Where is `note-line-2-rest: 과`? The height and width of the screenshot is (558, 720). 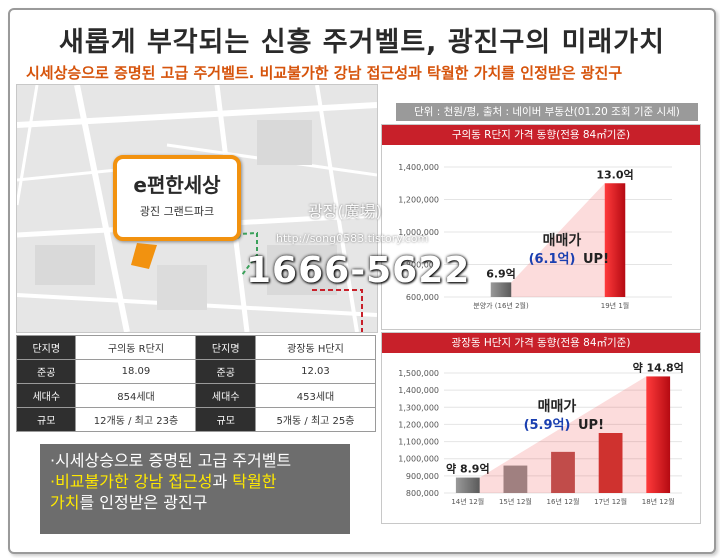
note-line-2-rest: 과 is located at coordinates (222, 481).